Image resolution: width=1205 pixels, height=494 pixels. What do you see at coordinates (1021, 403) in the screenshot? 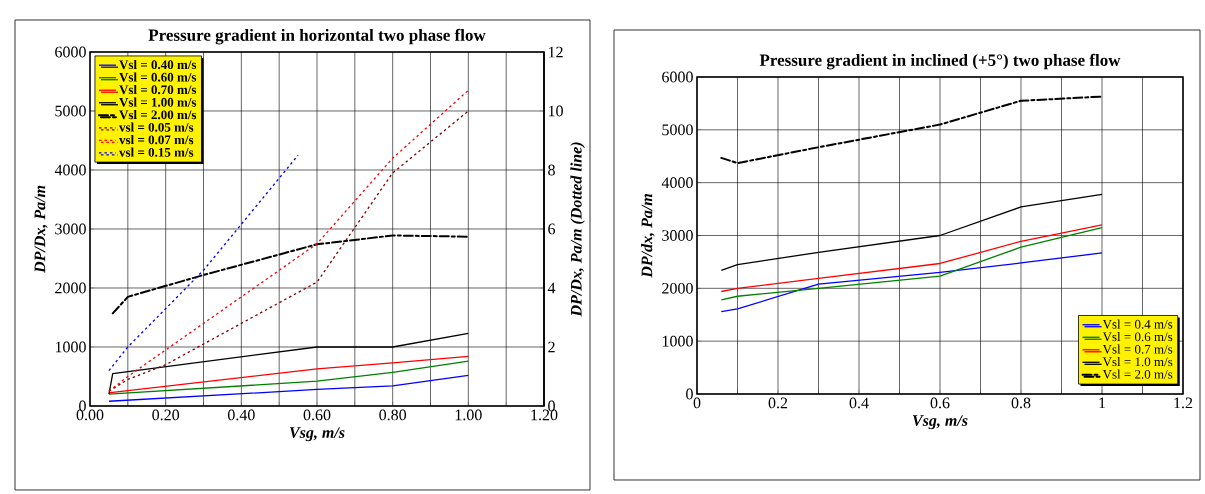
I see `x-tick-label: 0.8` at bounding box center [1021, 403].